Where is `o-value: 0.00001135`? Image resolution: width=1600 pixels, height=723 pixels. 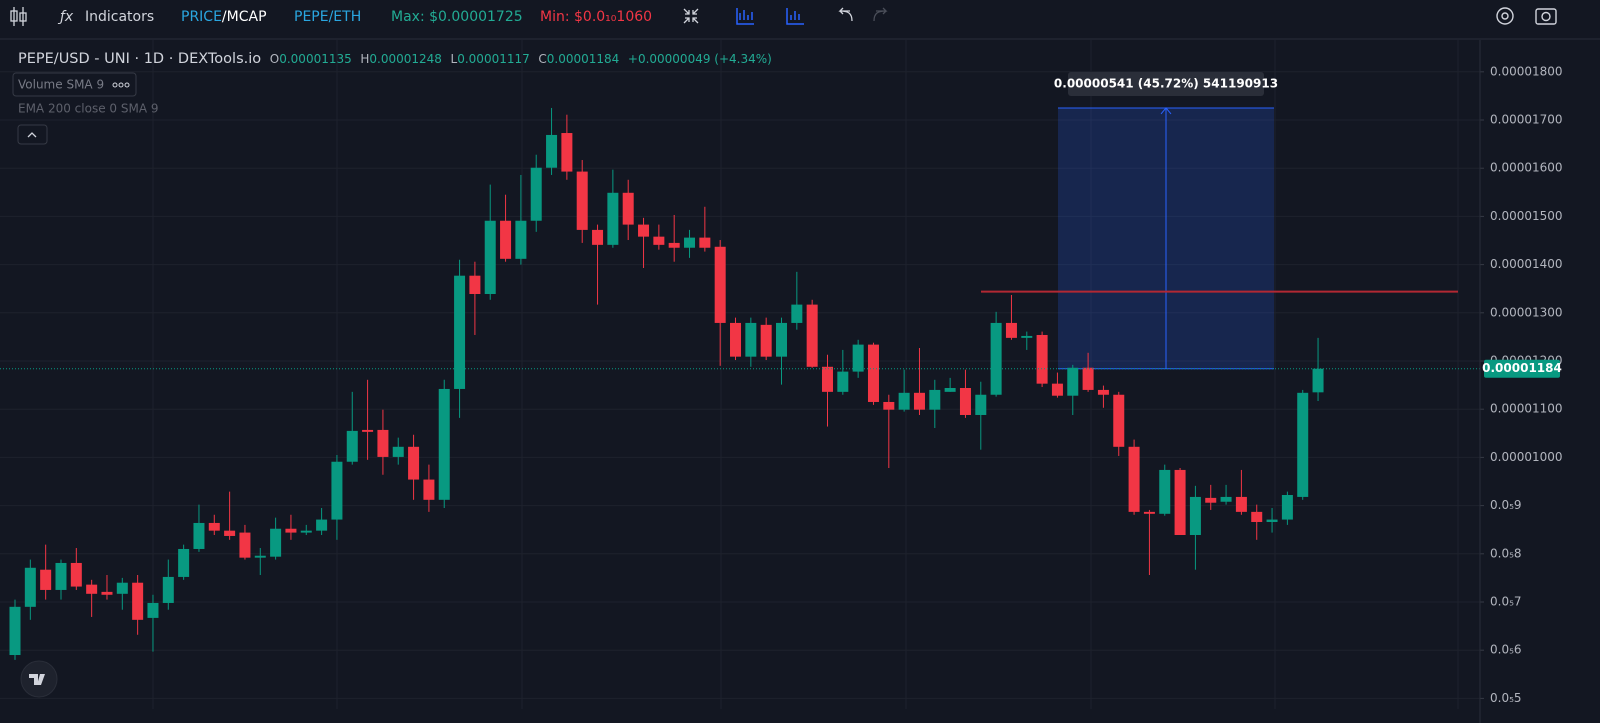
o-value: 0.00001135 is located at coordinates (315, 59).